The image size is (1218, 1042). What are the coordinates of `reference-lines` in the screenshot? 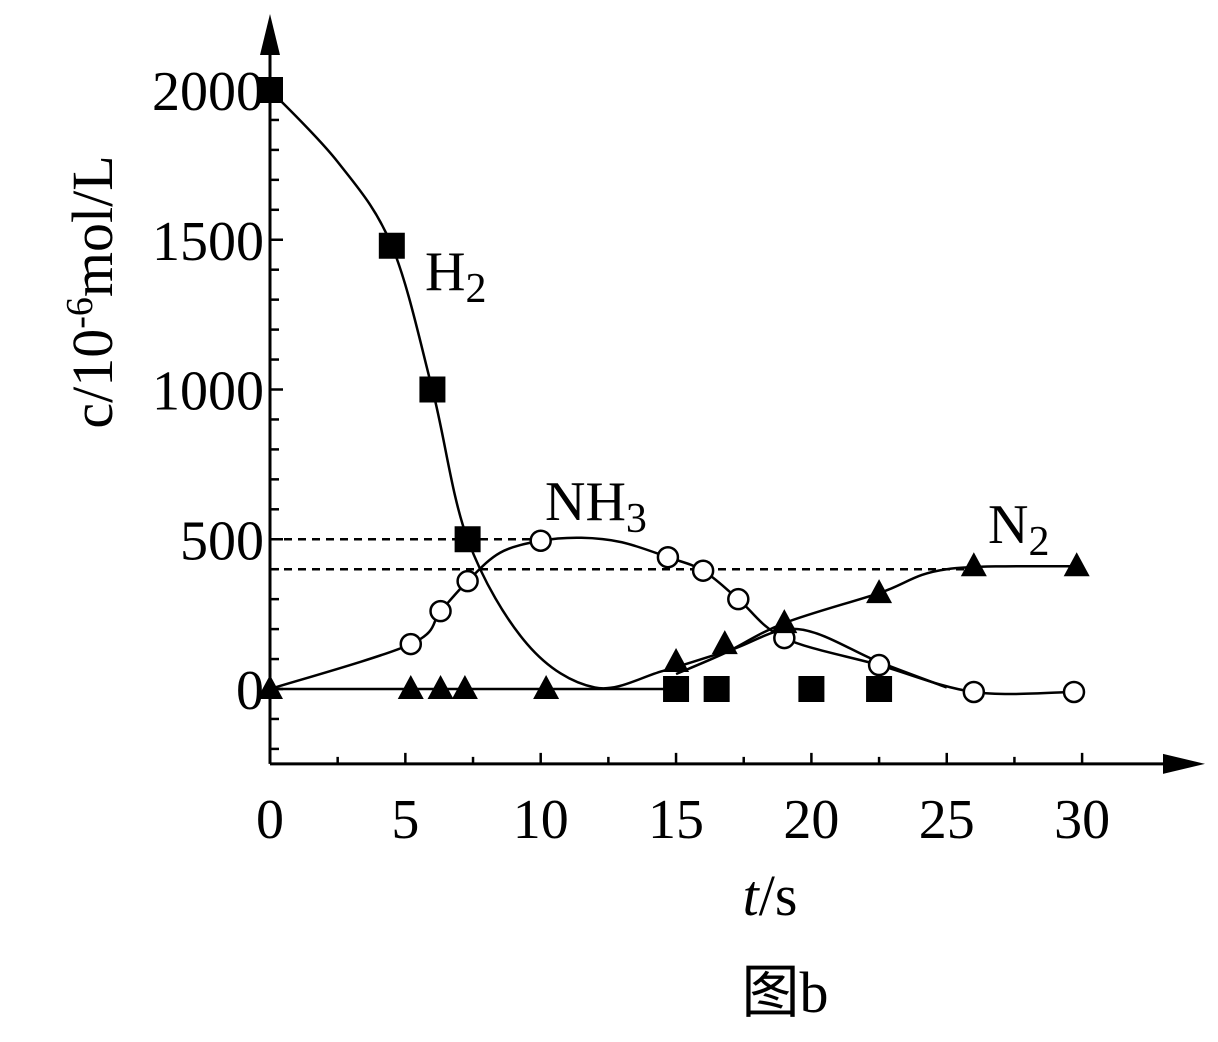 It's located at (622, 554).